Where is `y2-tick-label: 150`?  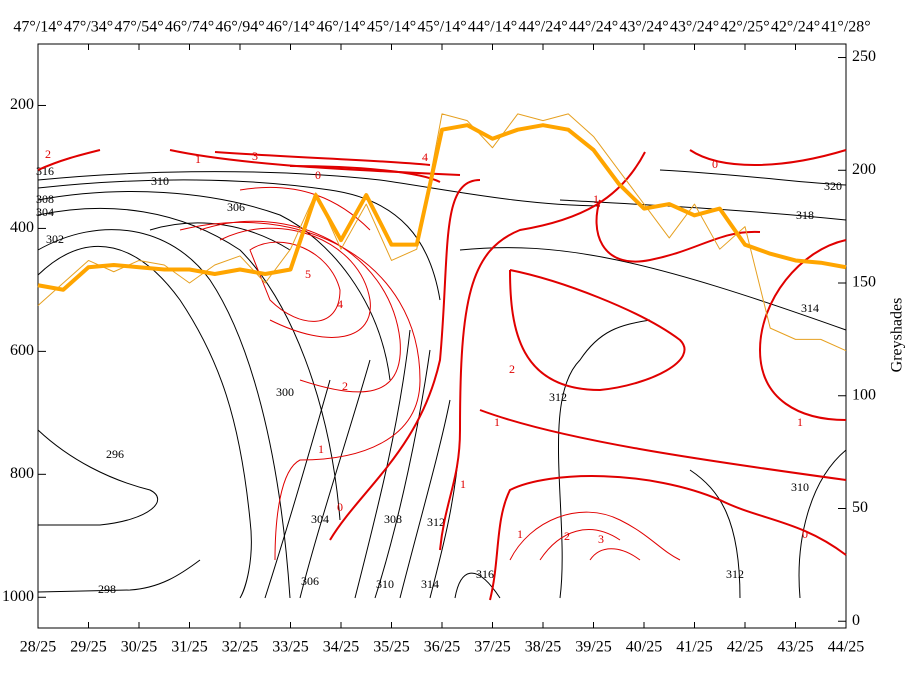
y2-tick-label: 150 is located at coordinates (864, 282).